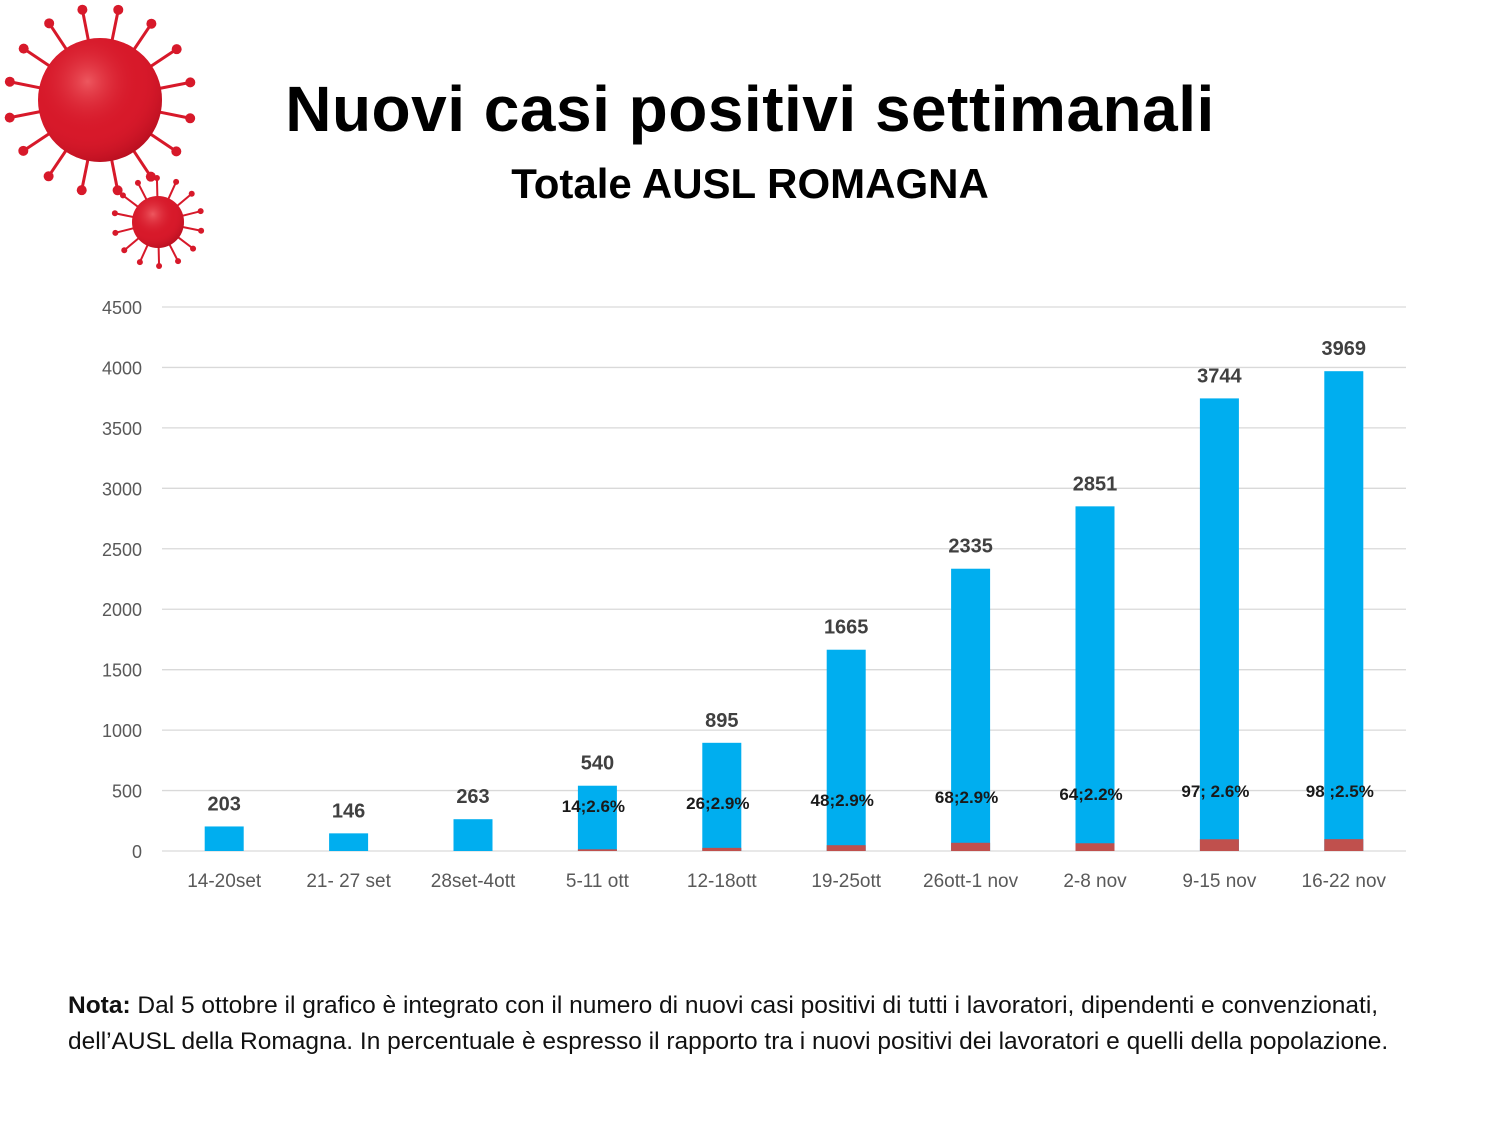 Image resolution: width=1500 pixels, height=1125 pixels. What do you see at coordinates (348, 811) in the screenshot?
I see `bar-value-label: 146` at bounding box center [348, 811].